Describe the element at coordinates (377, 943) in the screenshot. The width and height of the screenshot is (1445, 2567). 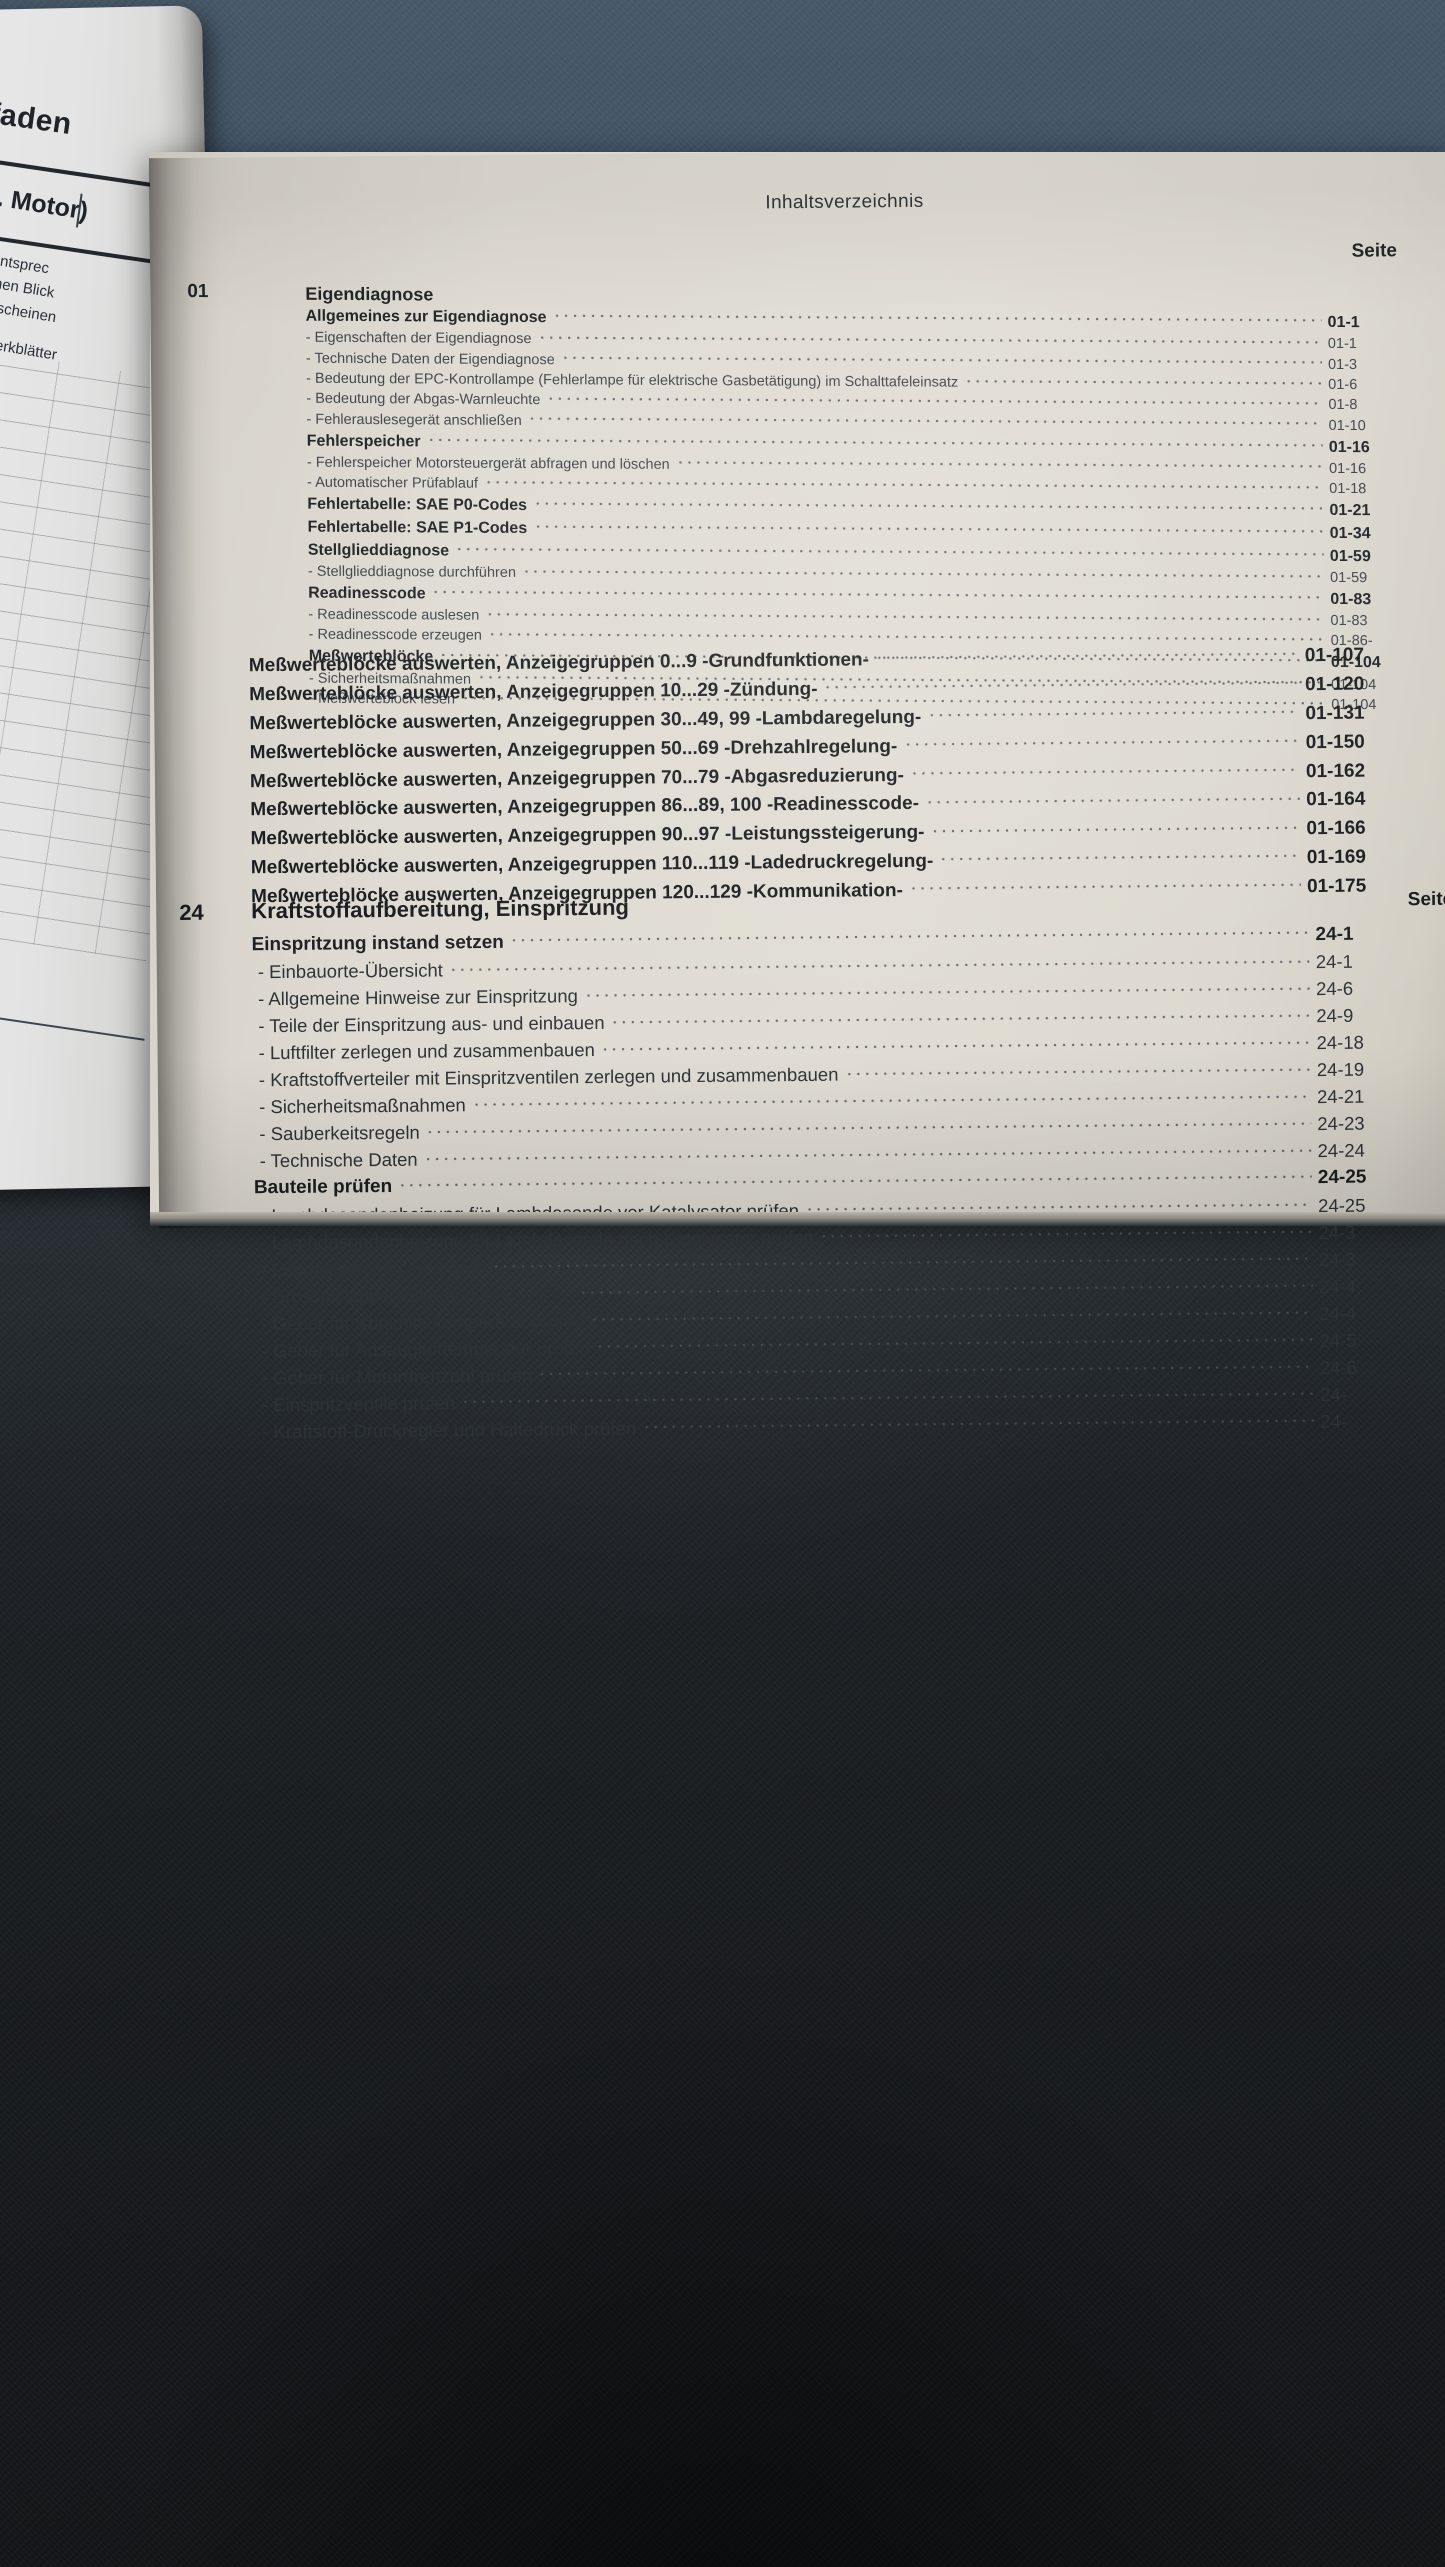
I see `toc-entry-label: Einspritzung instand setzen` at that location.